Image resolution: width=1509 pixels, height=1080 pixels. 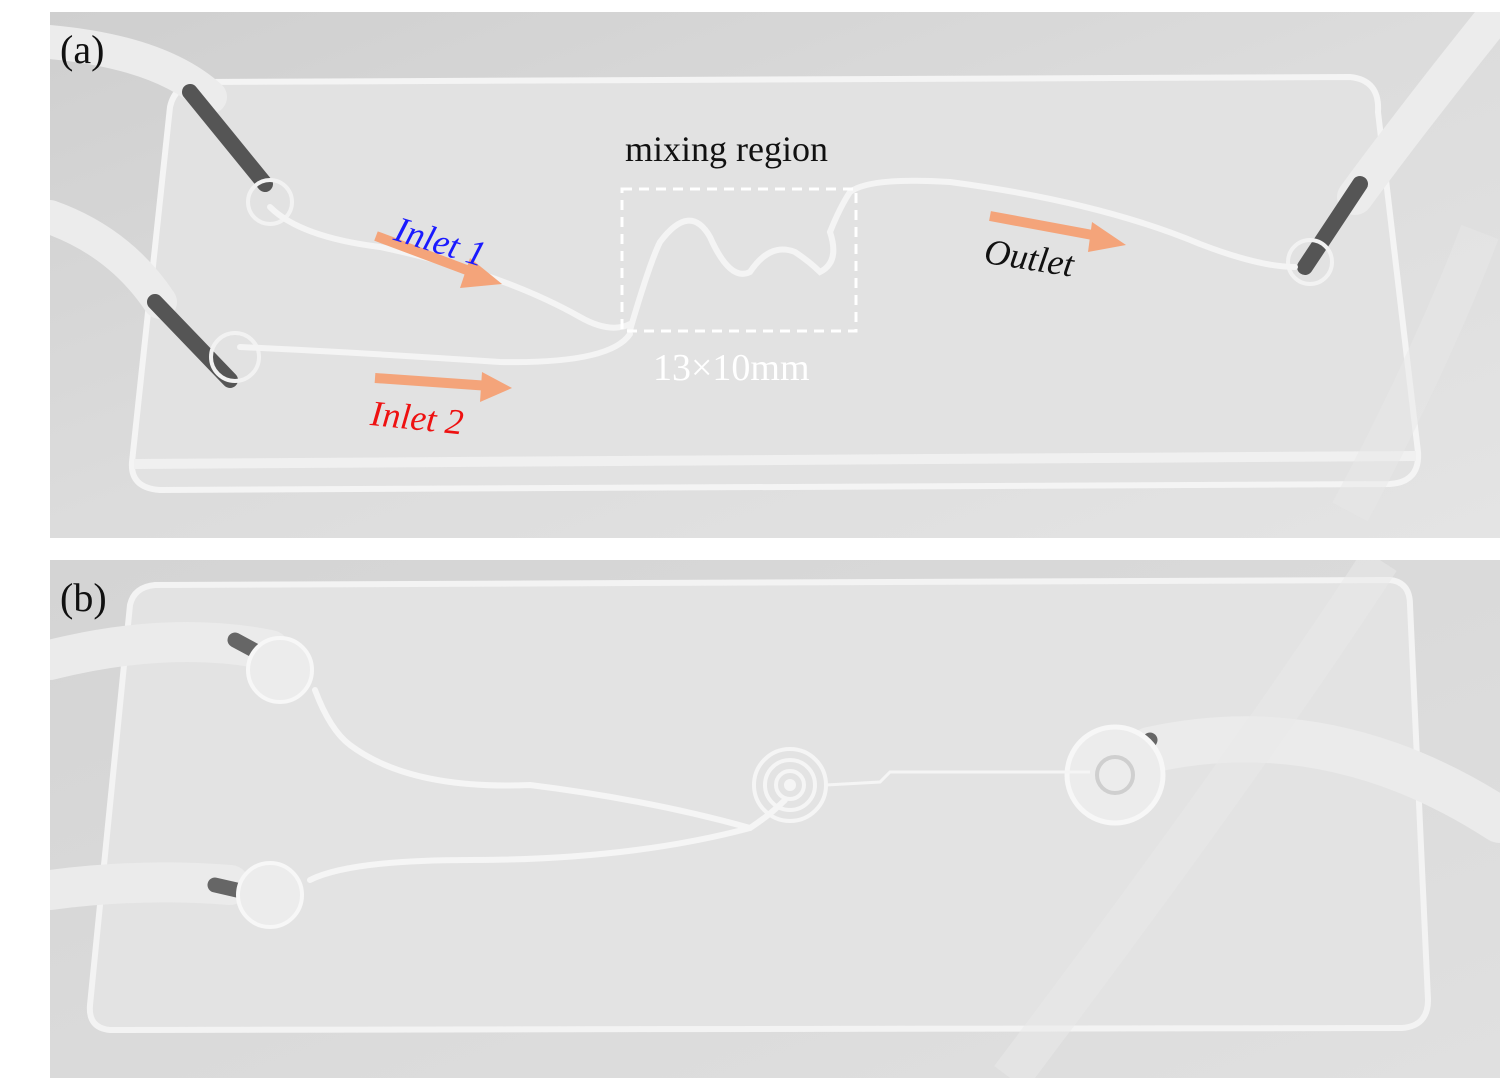 I want to click on panel-label-a: (a), so click(x=82, y=49).